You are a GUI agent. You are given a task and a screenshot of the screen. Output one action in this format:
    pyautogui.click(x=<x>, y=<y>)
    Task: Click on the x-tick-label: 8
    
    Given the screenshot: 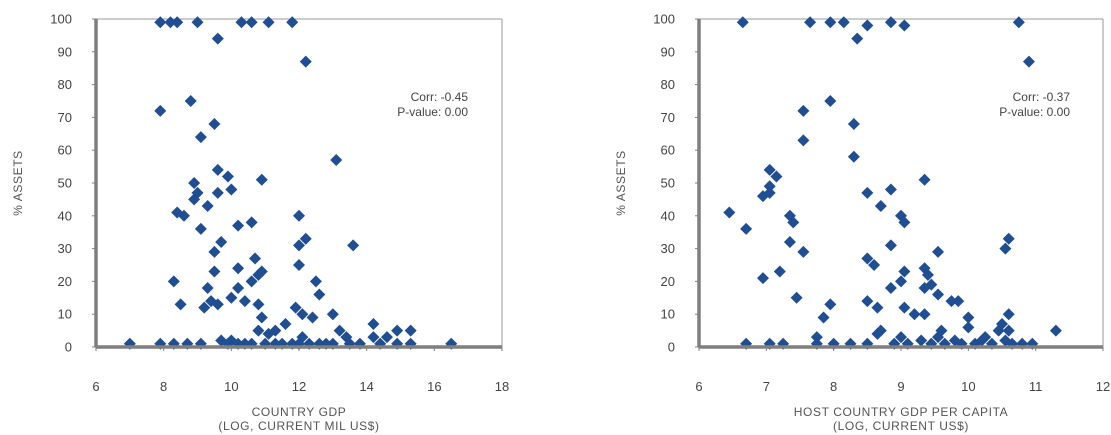 What is the action you would take?
    pyautogui.click(x=833, y=386)
    